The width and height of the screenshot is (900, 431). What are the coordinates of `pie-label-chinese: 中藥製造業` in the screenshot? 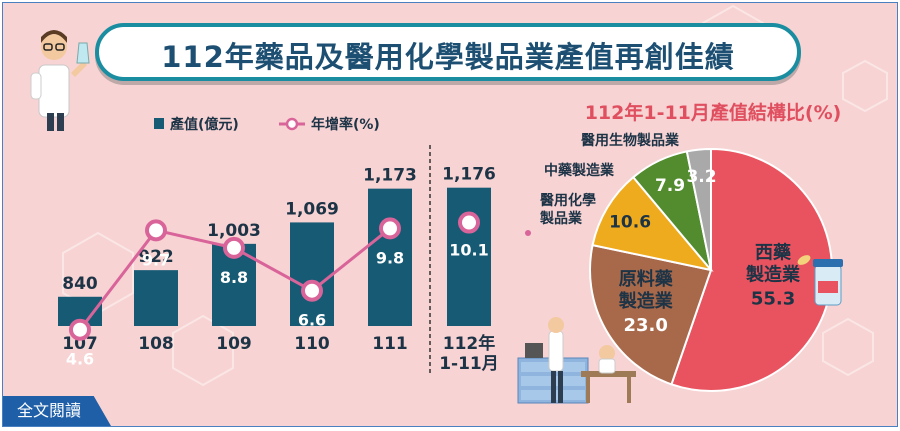 It's located at (579, 170).